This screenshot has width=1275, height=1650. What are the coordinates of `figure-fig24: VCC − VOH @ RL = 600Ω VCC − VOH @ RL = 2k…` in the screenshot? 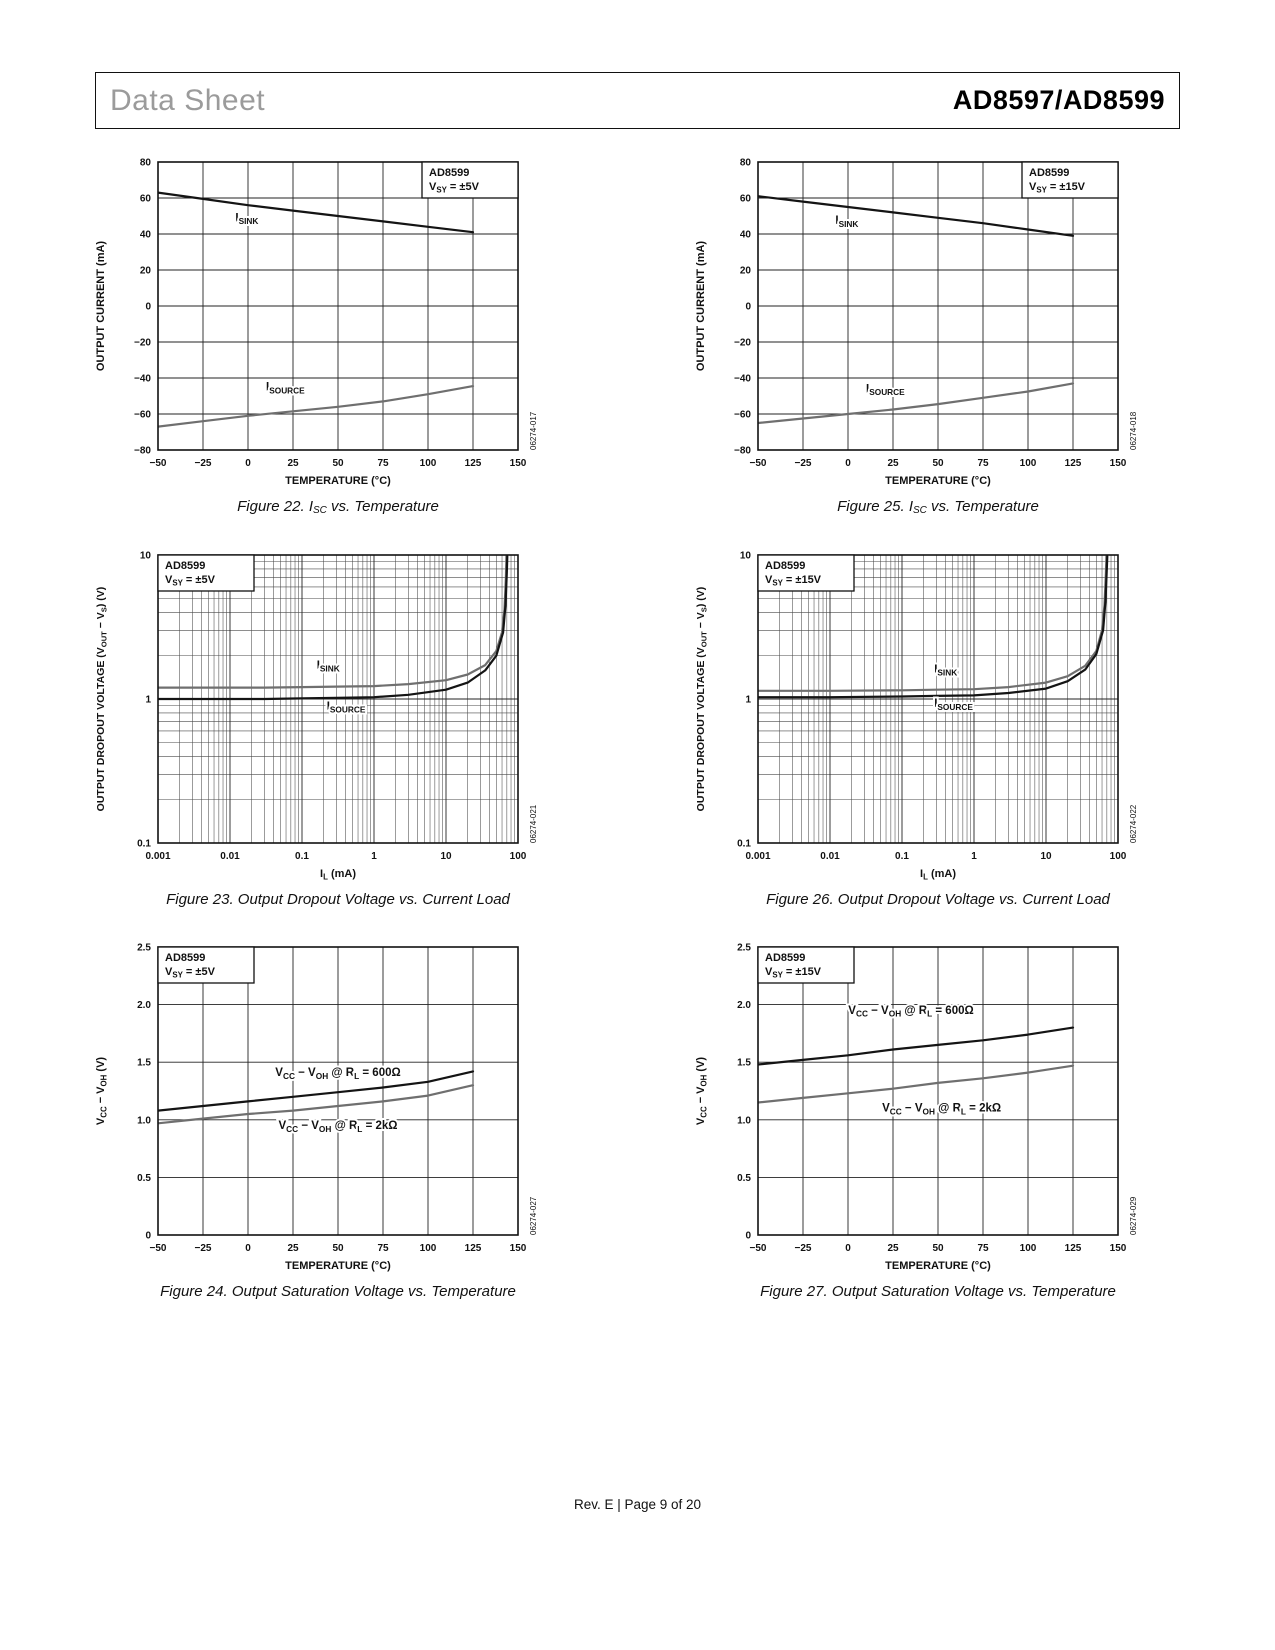 It's located at (338, 1118).